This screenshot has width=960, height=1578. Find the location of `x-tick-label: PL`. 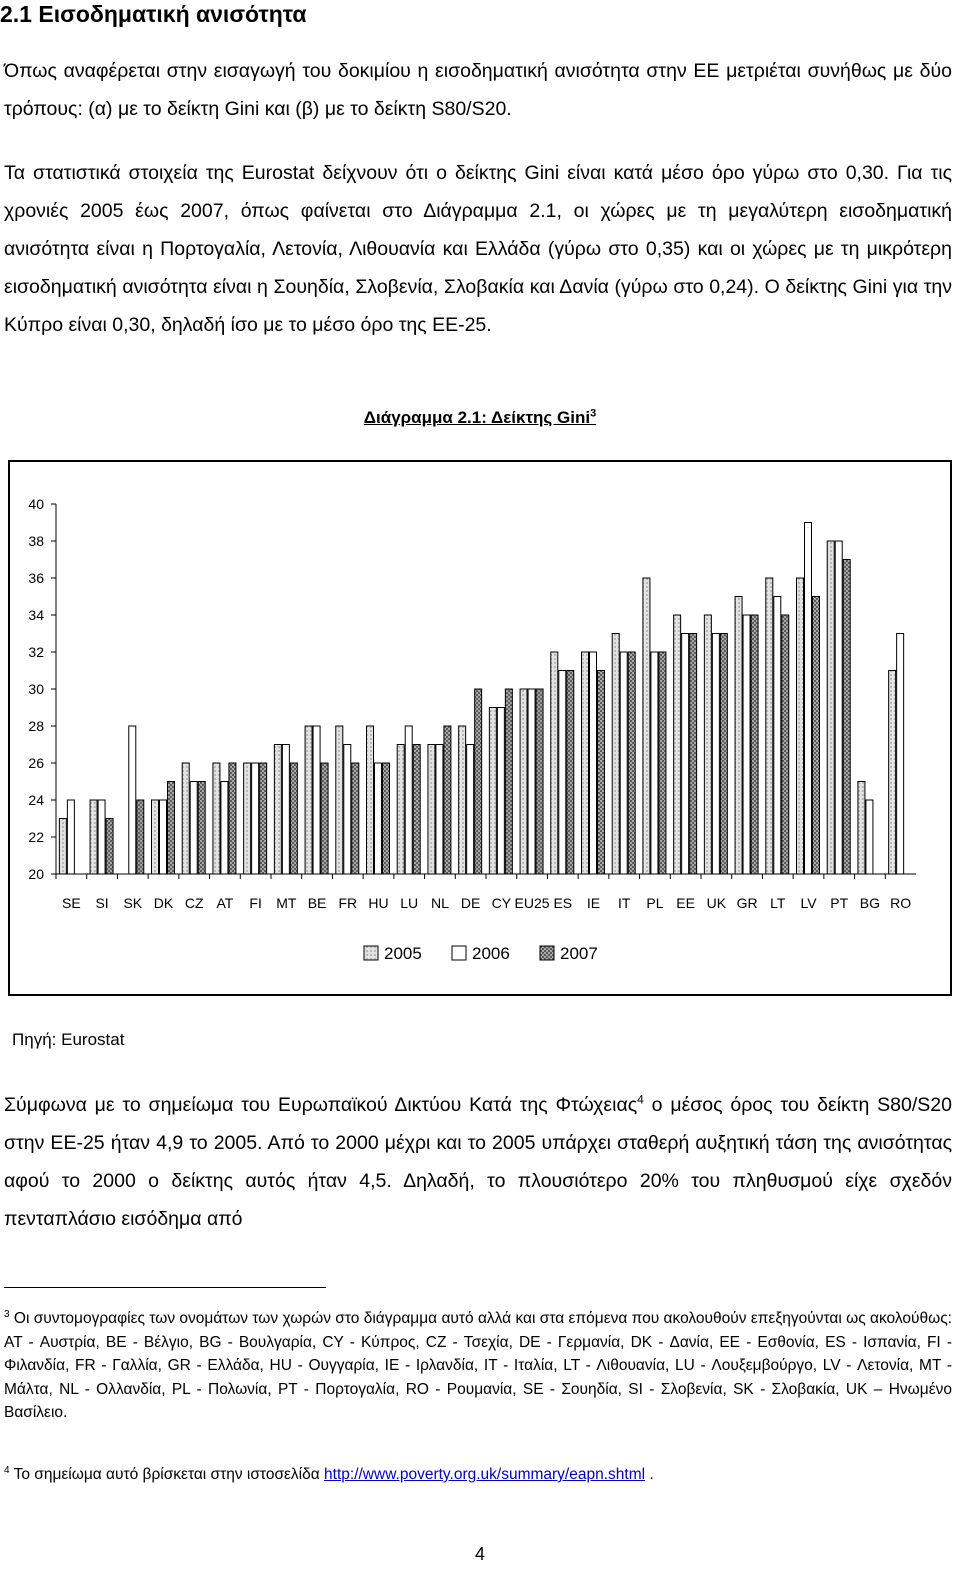

x-tick-label: PL is located at coordinates (654, 903).